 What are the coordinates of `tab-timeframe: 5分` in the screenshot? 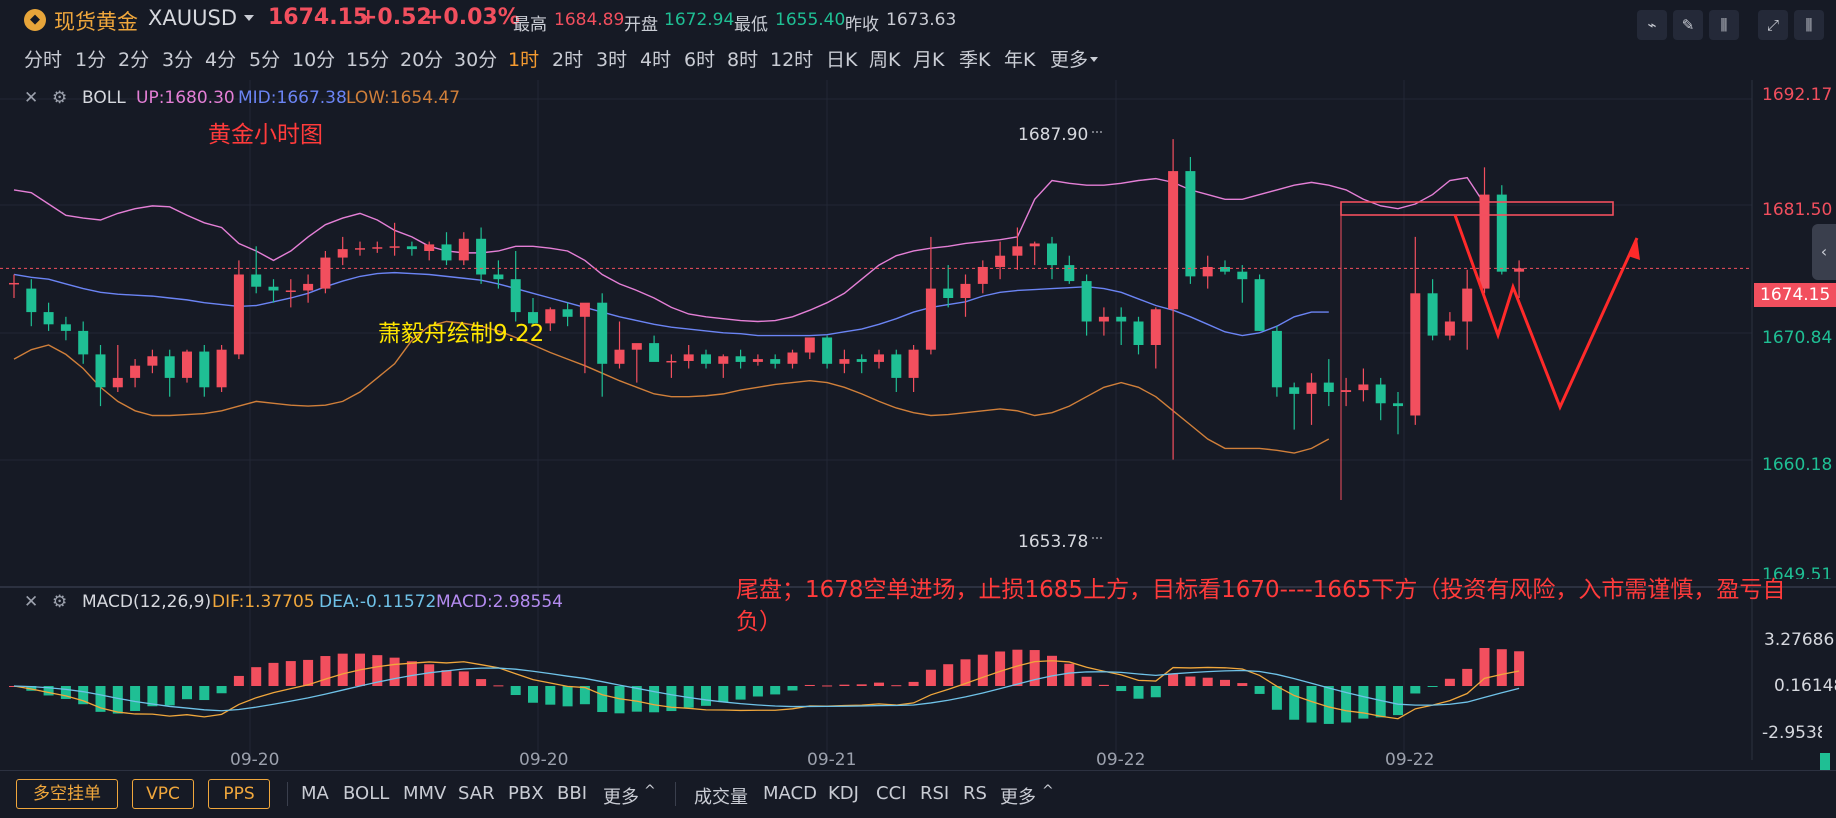 It's located at (265, 60).